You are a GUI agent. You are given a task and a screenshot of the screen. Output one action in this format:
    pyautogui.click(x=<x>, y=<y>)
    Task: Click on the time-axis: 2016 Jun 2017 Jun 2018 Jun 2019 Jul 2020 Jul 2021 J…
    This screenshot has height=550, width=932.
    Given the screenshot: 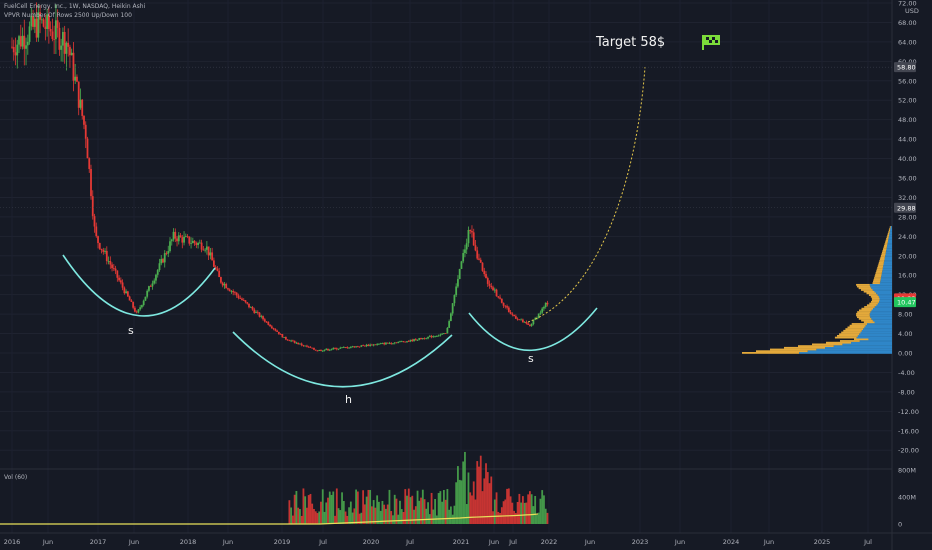 What is the action you would take?
    pyautogui.click(x=438, y=542)
    